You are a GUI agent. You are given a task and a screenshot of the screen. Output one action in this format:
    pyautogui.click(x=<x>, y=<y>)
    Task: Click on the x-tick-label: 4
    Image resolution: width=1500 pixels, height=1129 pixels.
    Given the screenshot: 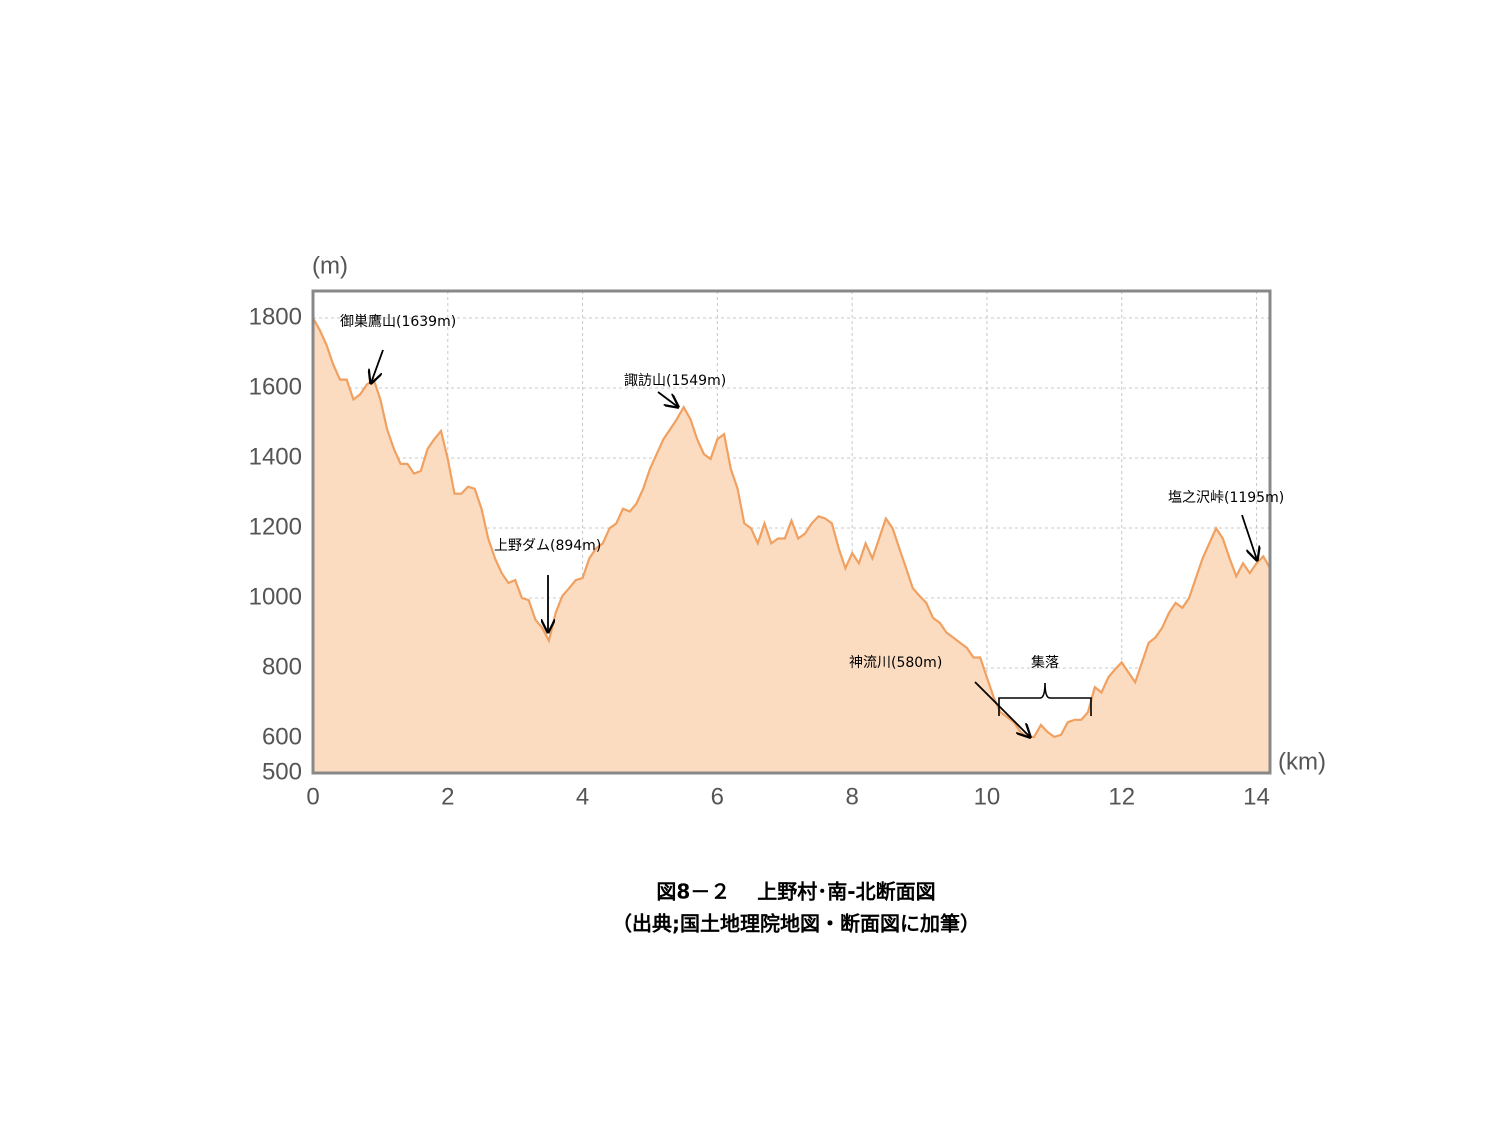 What is the action you would take?
    pyautogui.click(x=582, y=796)
    